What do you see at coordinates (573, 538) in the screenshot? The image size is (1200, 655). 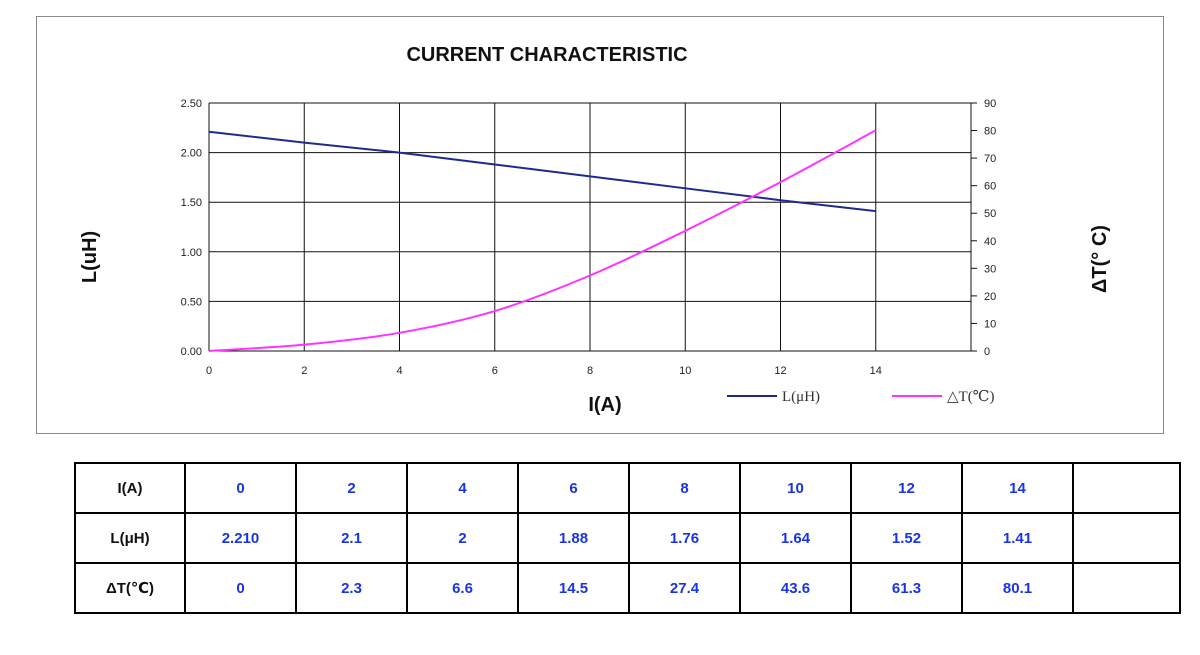 I see `table-cell: 1.88` at bounding box center [573, 538].